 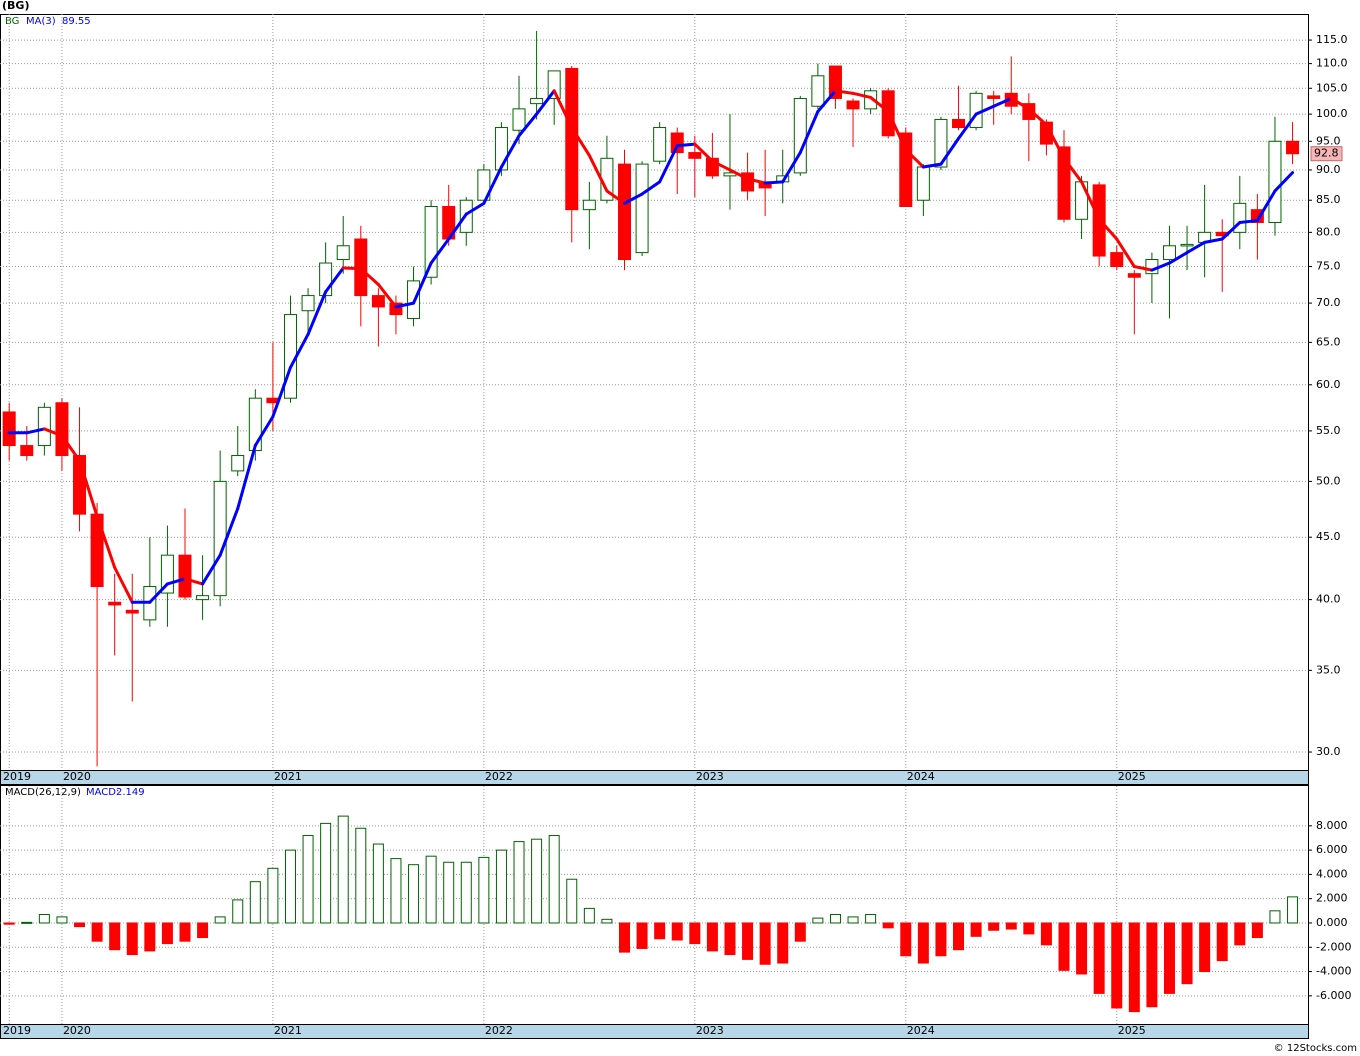 What do you see at coordinates (1333, 971) in the screenshot?
I see `y-tick-label: -4.000` at bounding box center [1333, 971].